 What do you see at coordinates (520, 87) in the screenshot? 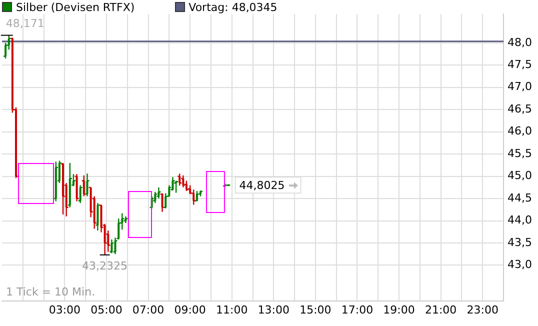
I see `y-tick-label: 47,0` at bounding box center [520, 87].